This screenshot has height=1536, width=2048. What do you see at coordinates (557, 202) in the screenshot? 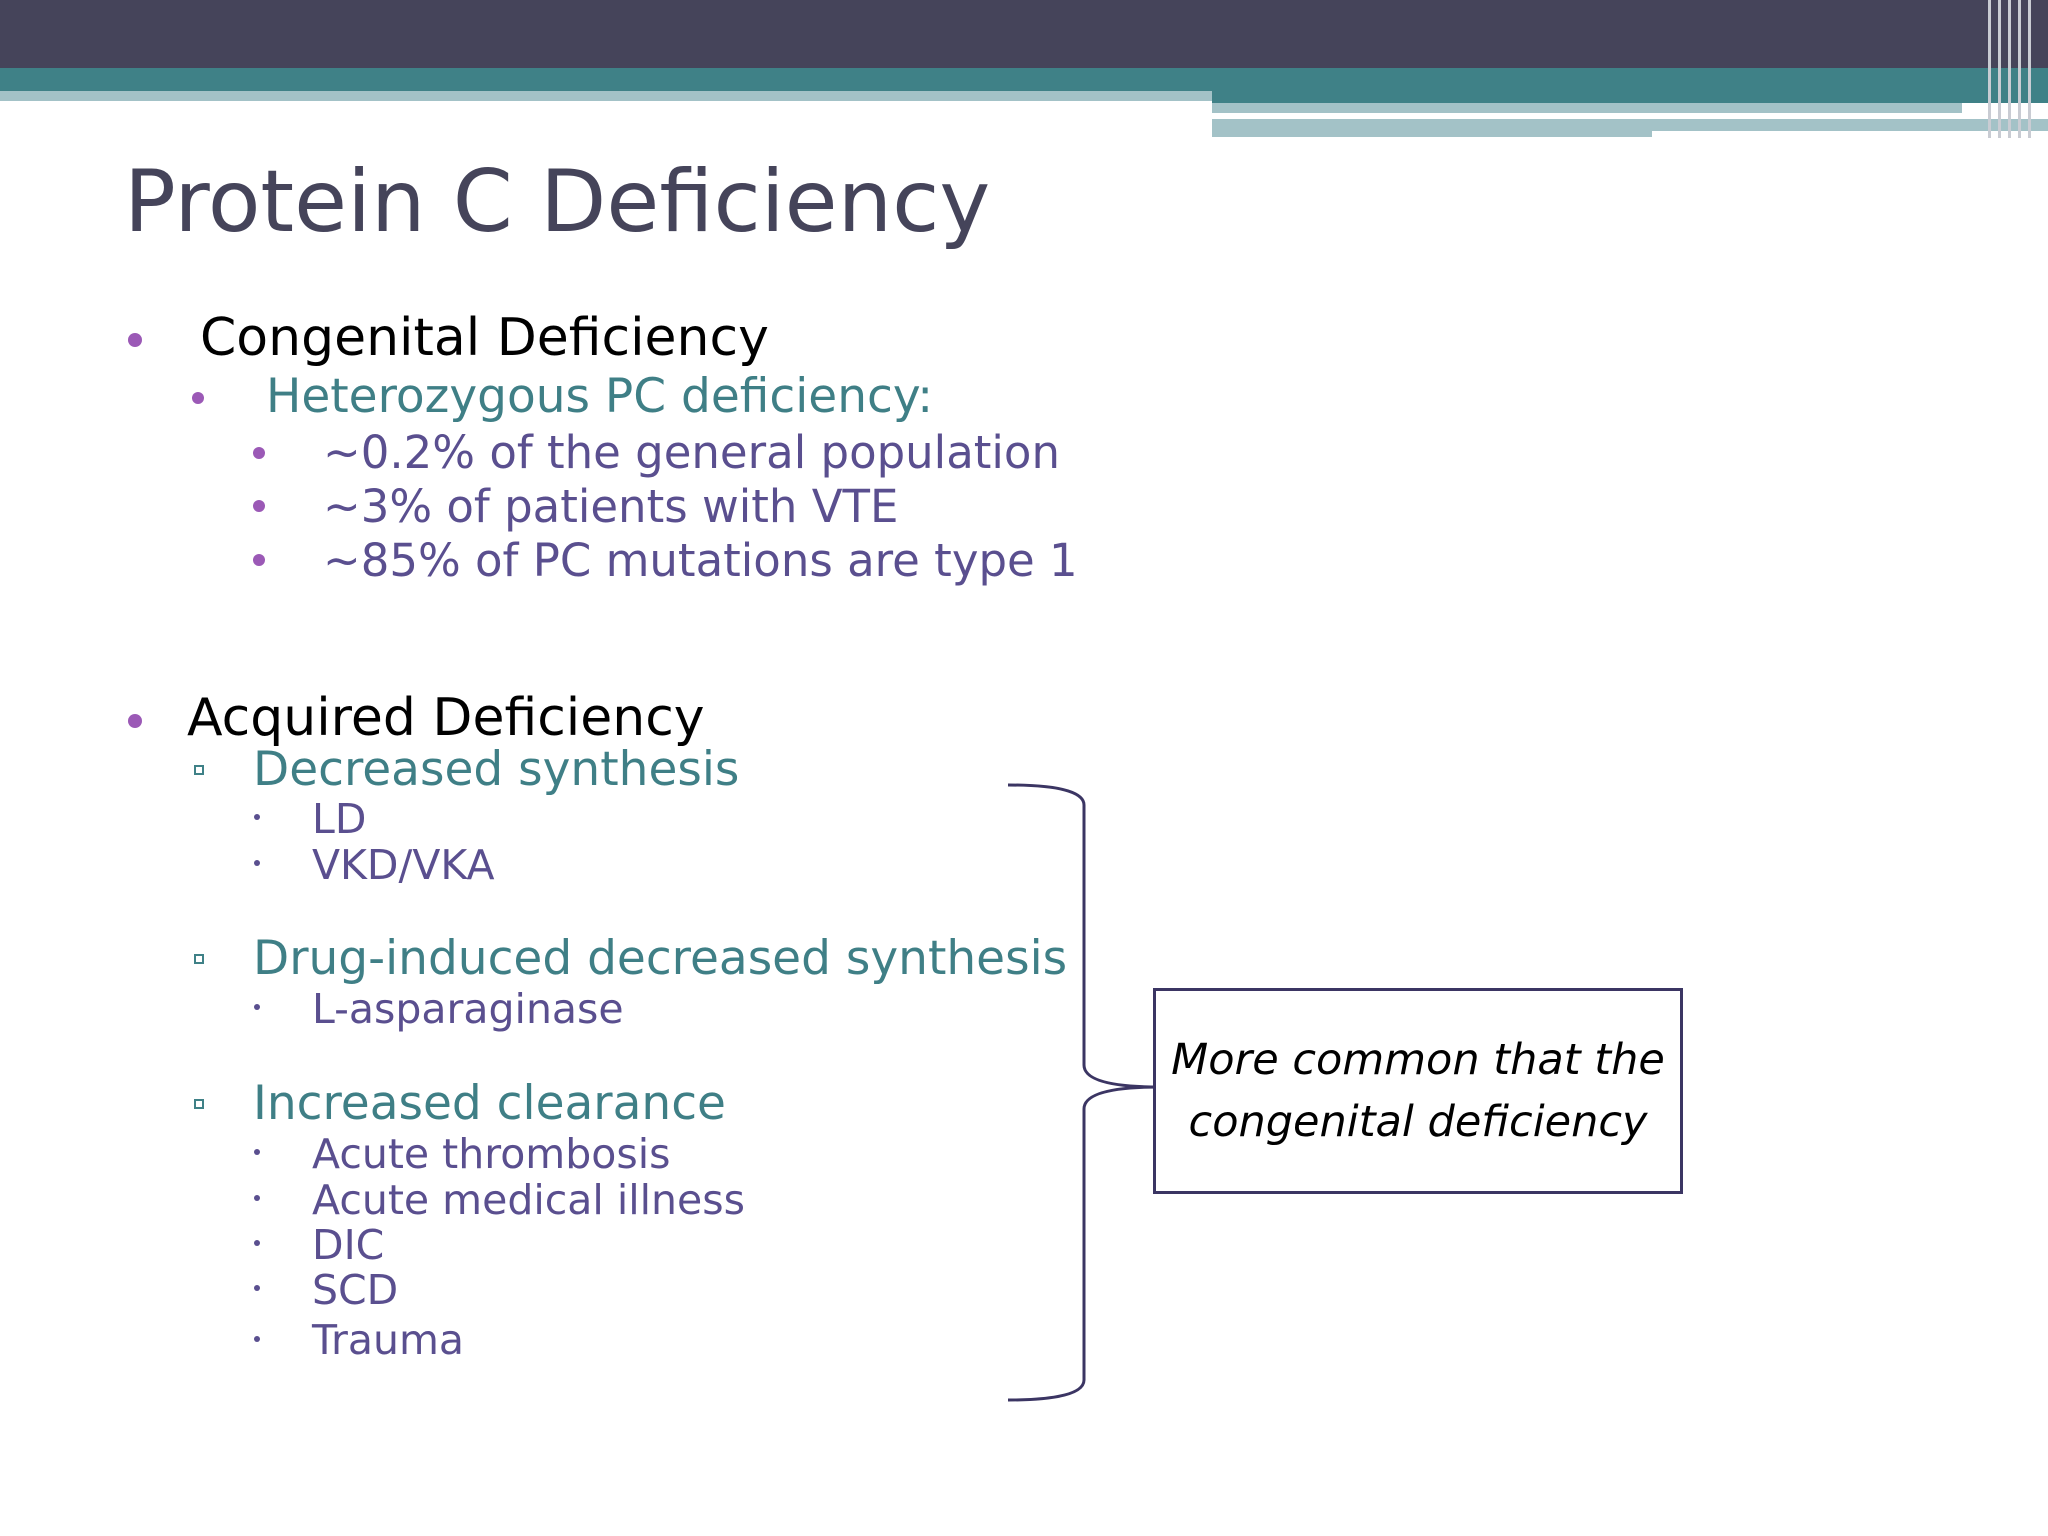
I see `slide-title: Protein C Deficiency` at bounding box center [557, 202].